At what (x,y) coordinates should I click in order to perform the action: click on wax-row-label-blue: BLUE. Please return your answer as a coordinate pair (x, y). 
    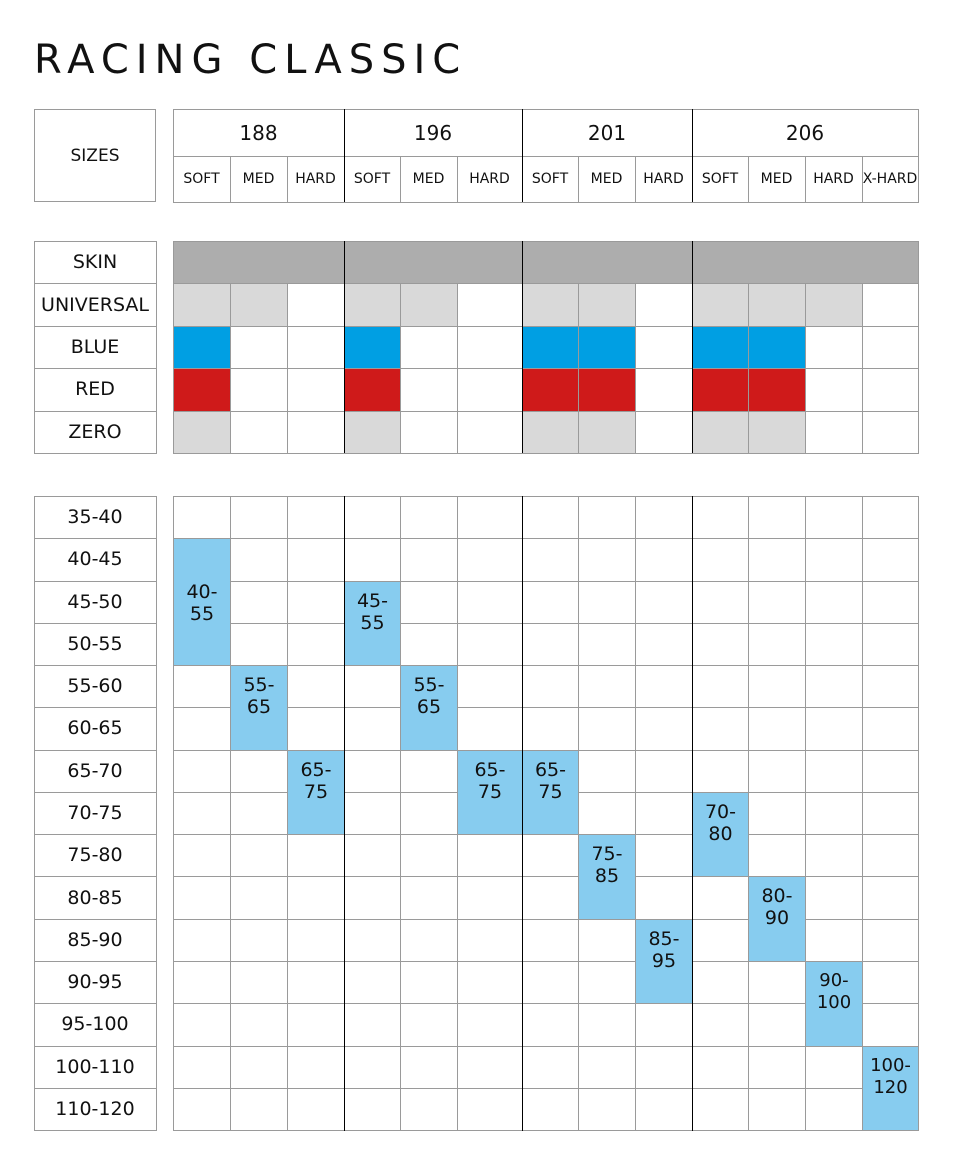
    Looking at the image, I should click on (95, 346).